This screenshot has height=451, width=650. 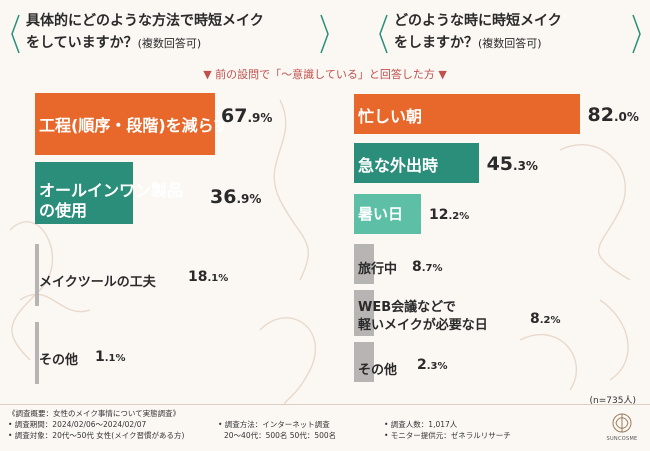 What do you see at coordinates (15, 34) in the screenshot?
I see `left-bracket-icon` at bounding box center [15, 34].